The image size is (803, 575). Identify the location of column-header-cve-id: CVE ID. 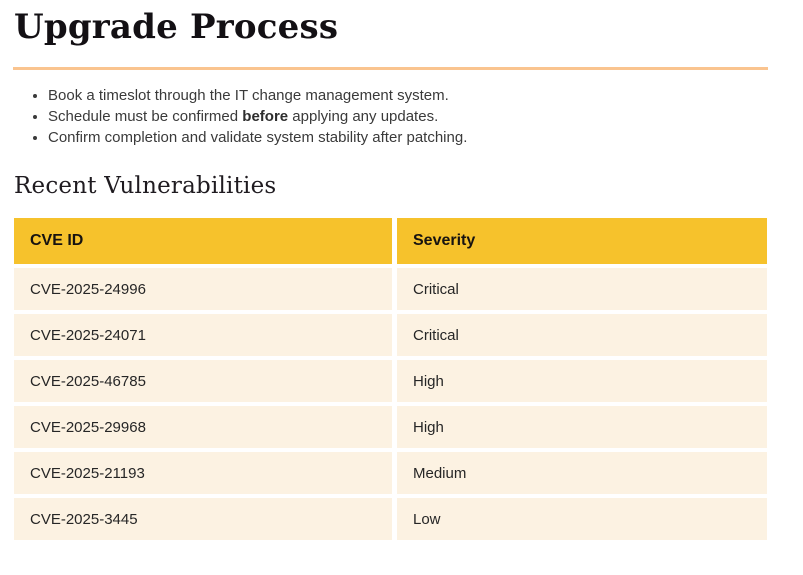
(203, 241).